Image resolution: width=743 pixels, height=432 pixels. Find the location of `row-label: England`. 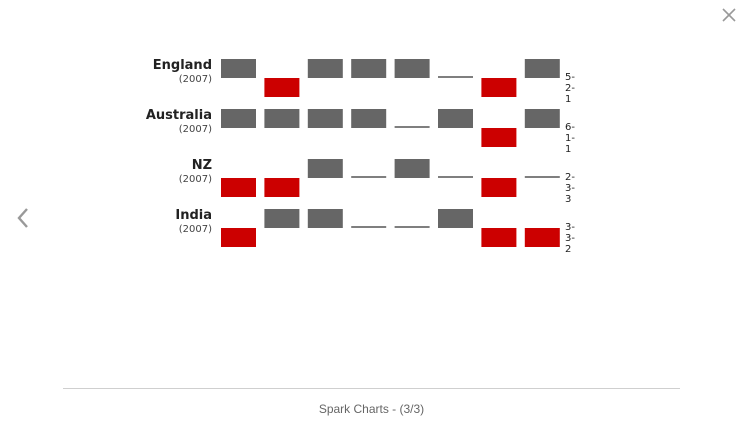

row-label: England is located at coordinates (182, 65).